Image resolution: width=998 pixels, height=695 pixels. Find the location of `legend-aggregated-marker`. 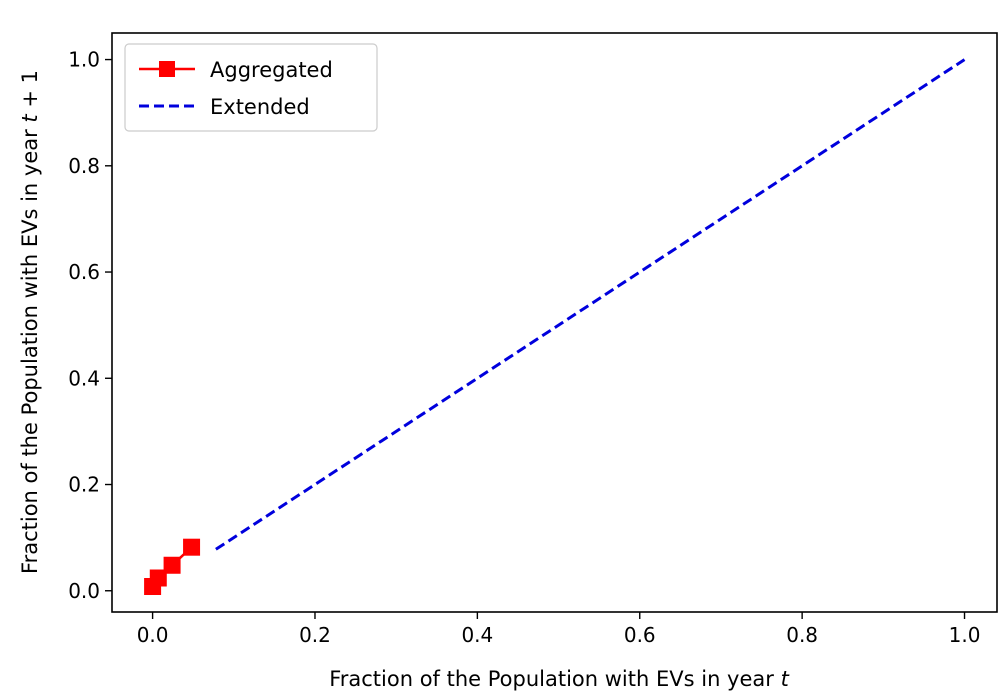

legend-aggregated-marker is located at coordinates (167, 69).